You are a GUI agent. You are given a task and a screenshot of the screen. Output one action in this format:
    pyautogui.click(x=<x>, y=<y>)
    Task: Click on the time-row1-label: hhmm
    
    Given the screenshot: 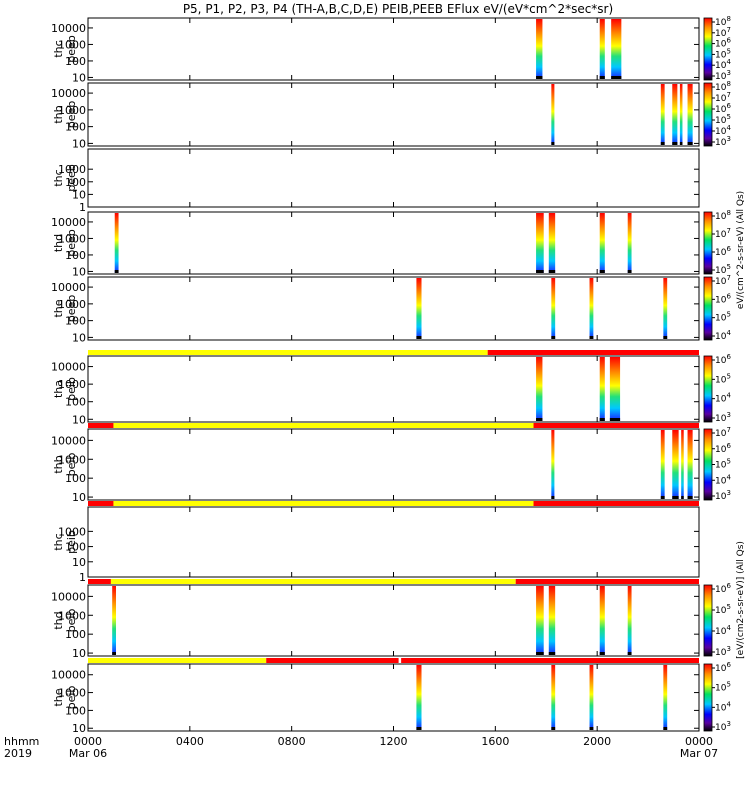 What is the action you would take?
    pyautogui.click(x=21, y=741)
    